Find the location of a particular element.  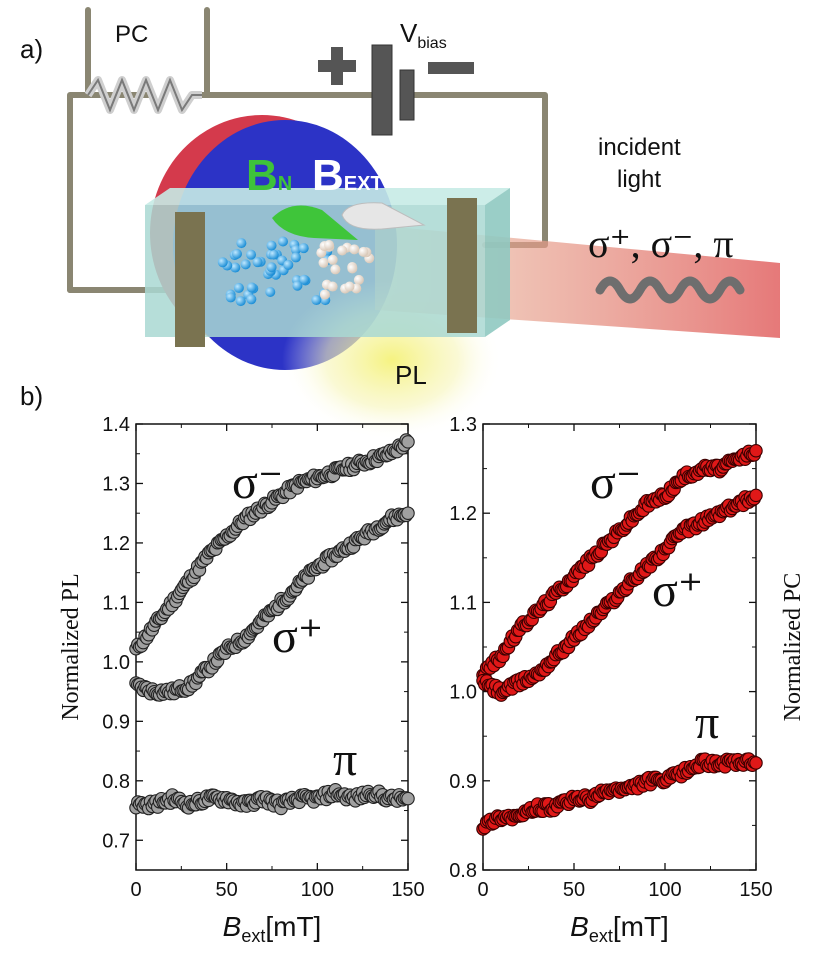

battery-icon is located at coordinates (396, 90).